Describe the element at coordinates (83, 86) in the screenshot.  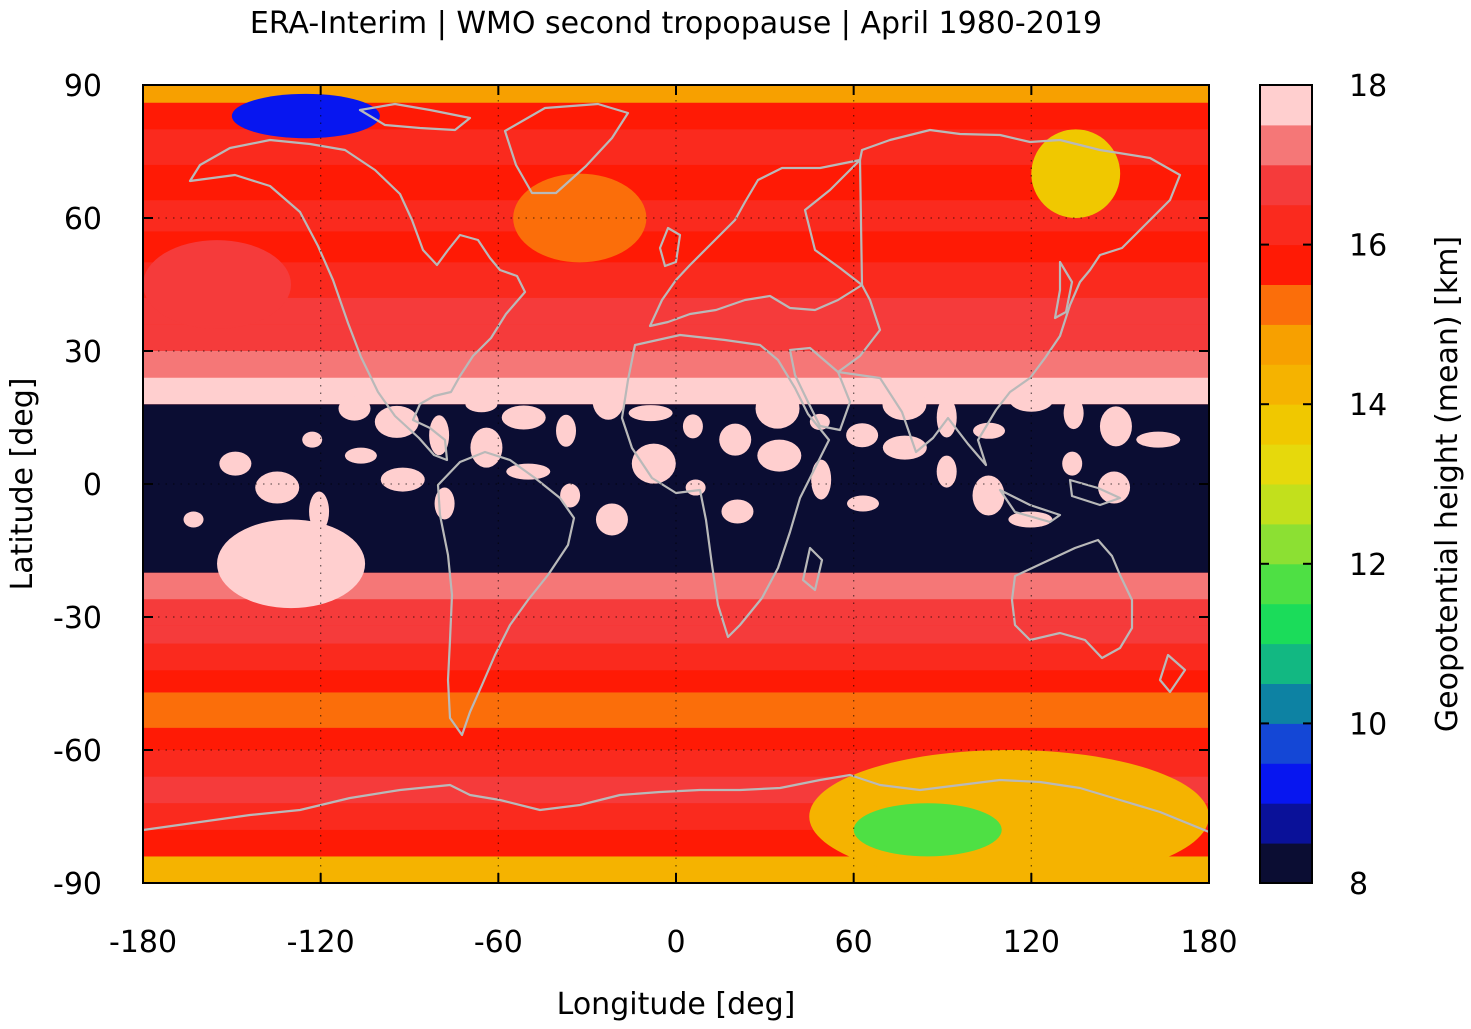
I see `y-tick-label-0: 90` at that location.